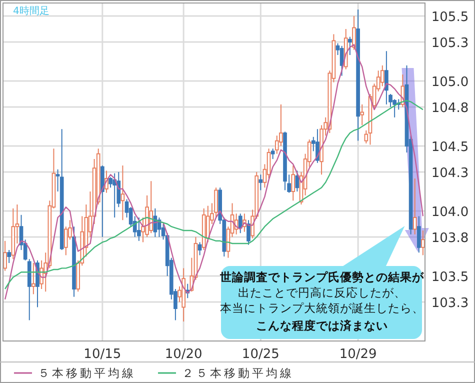 Image resolution: width=475 pixels, height=383 pixels. I want to click on y-tick-label: 103.5, so click(450, 277).